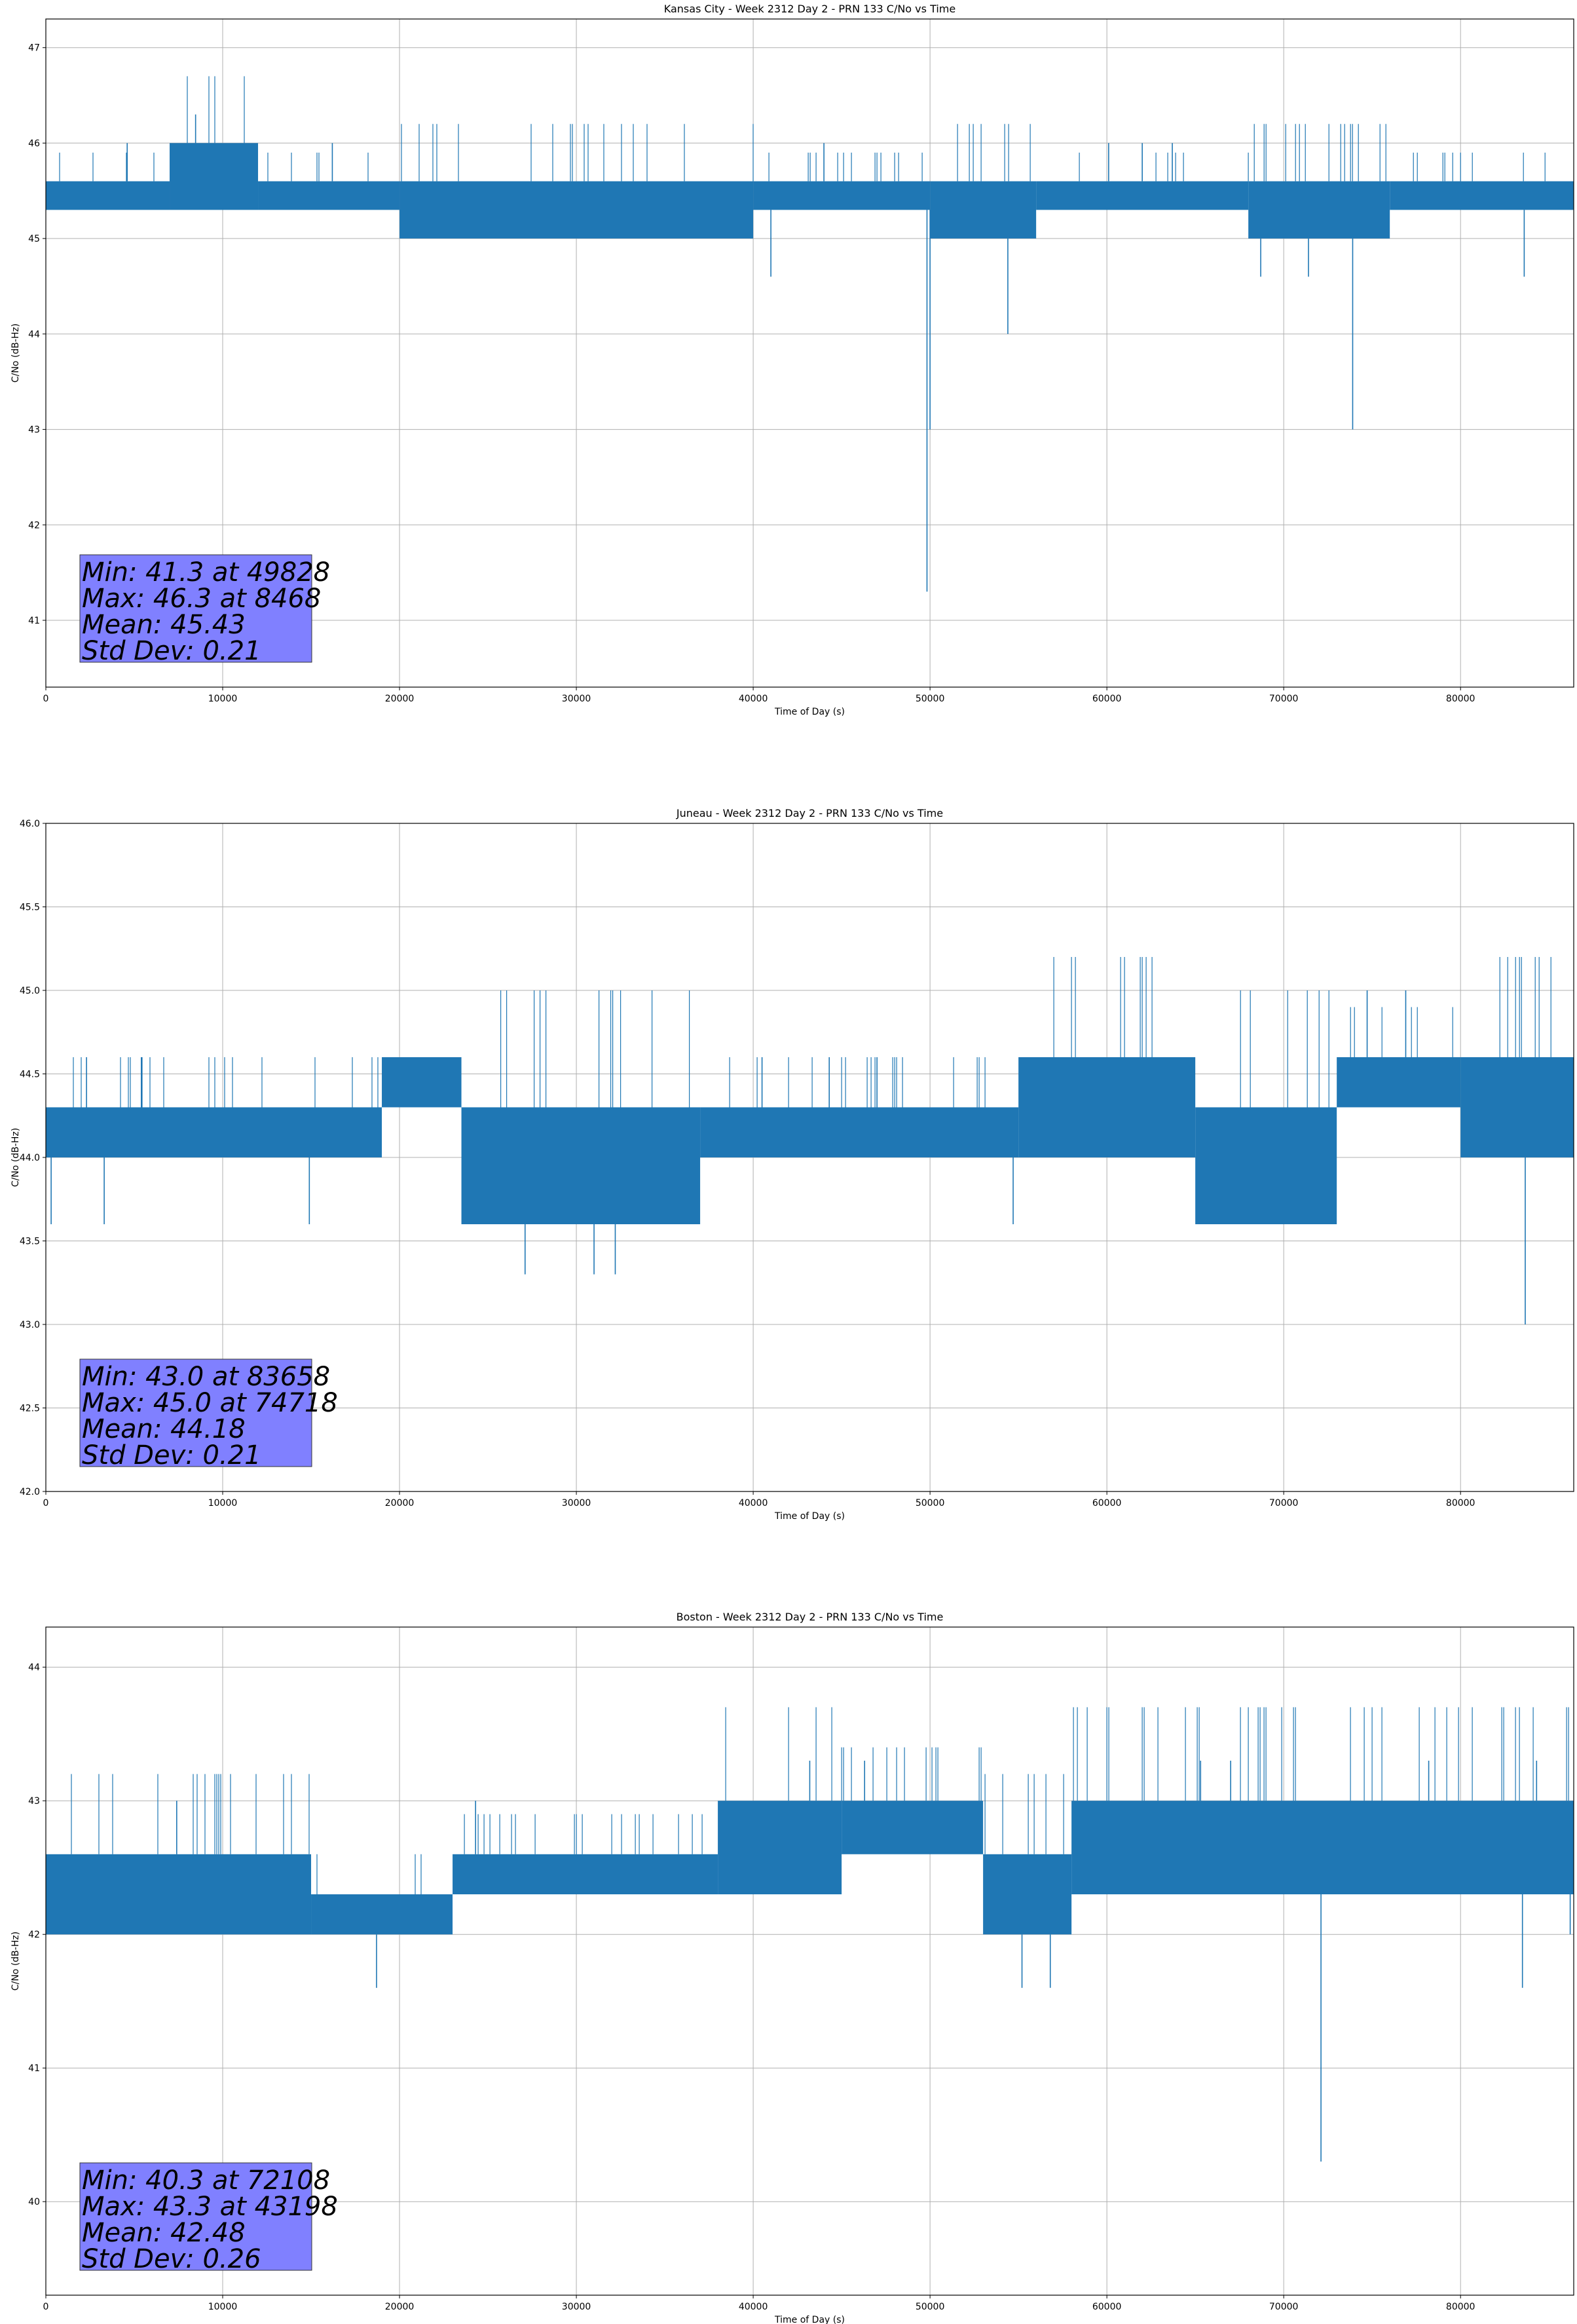 The height and width of the screenshot is (2324, 1577). Describe the element at coordinates (30, 824) in the screenshot. I see `y-tick-label: 46.0` at that location.